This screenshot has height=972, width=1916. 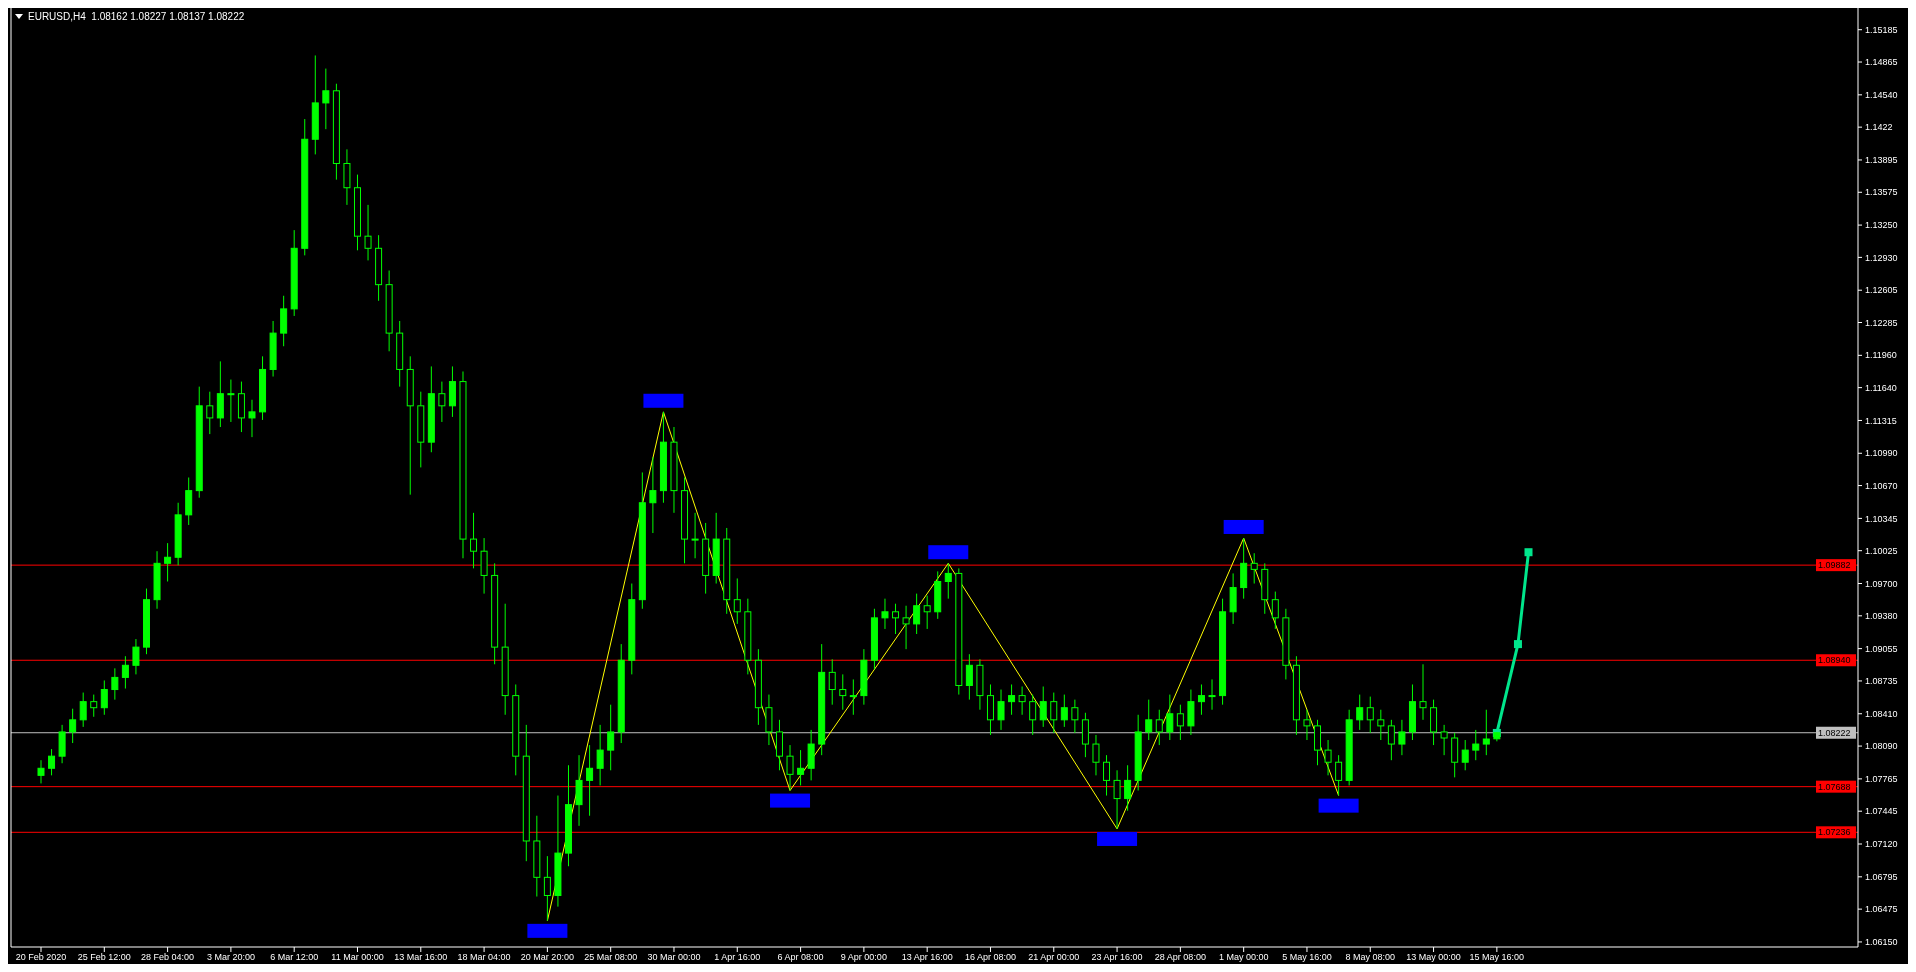 What do you see at coordinates (1881, 876) in the screenshot?
I see `y-tick-label: 1.06795` at bounding box center [1881, 876].